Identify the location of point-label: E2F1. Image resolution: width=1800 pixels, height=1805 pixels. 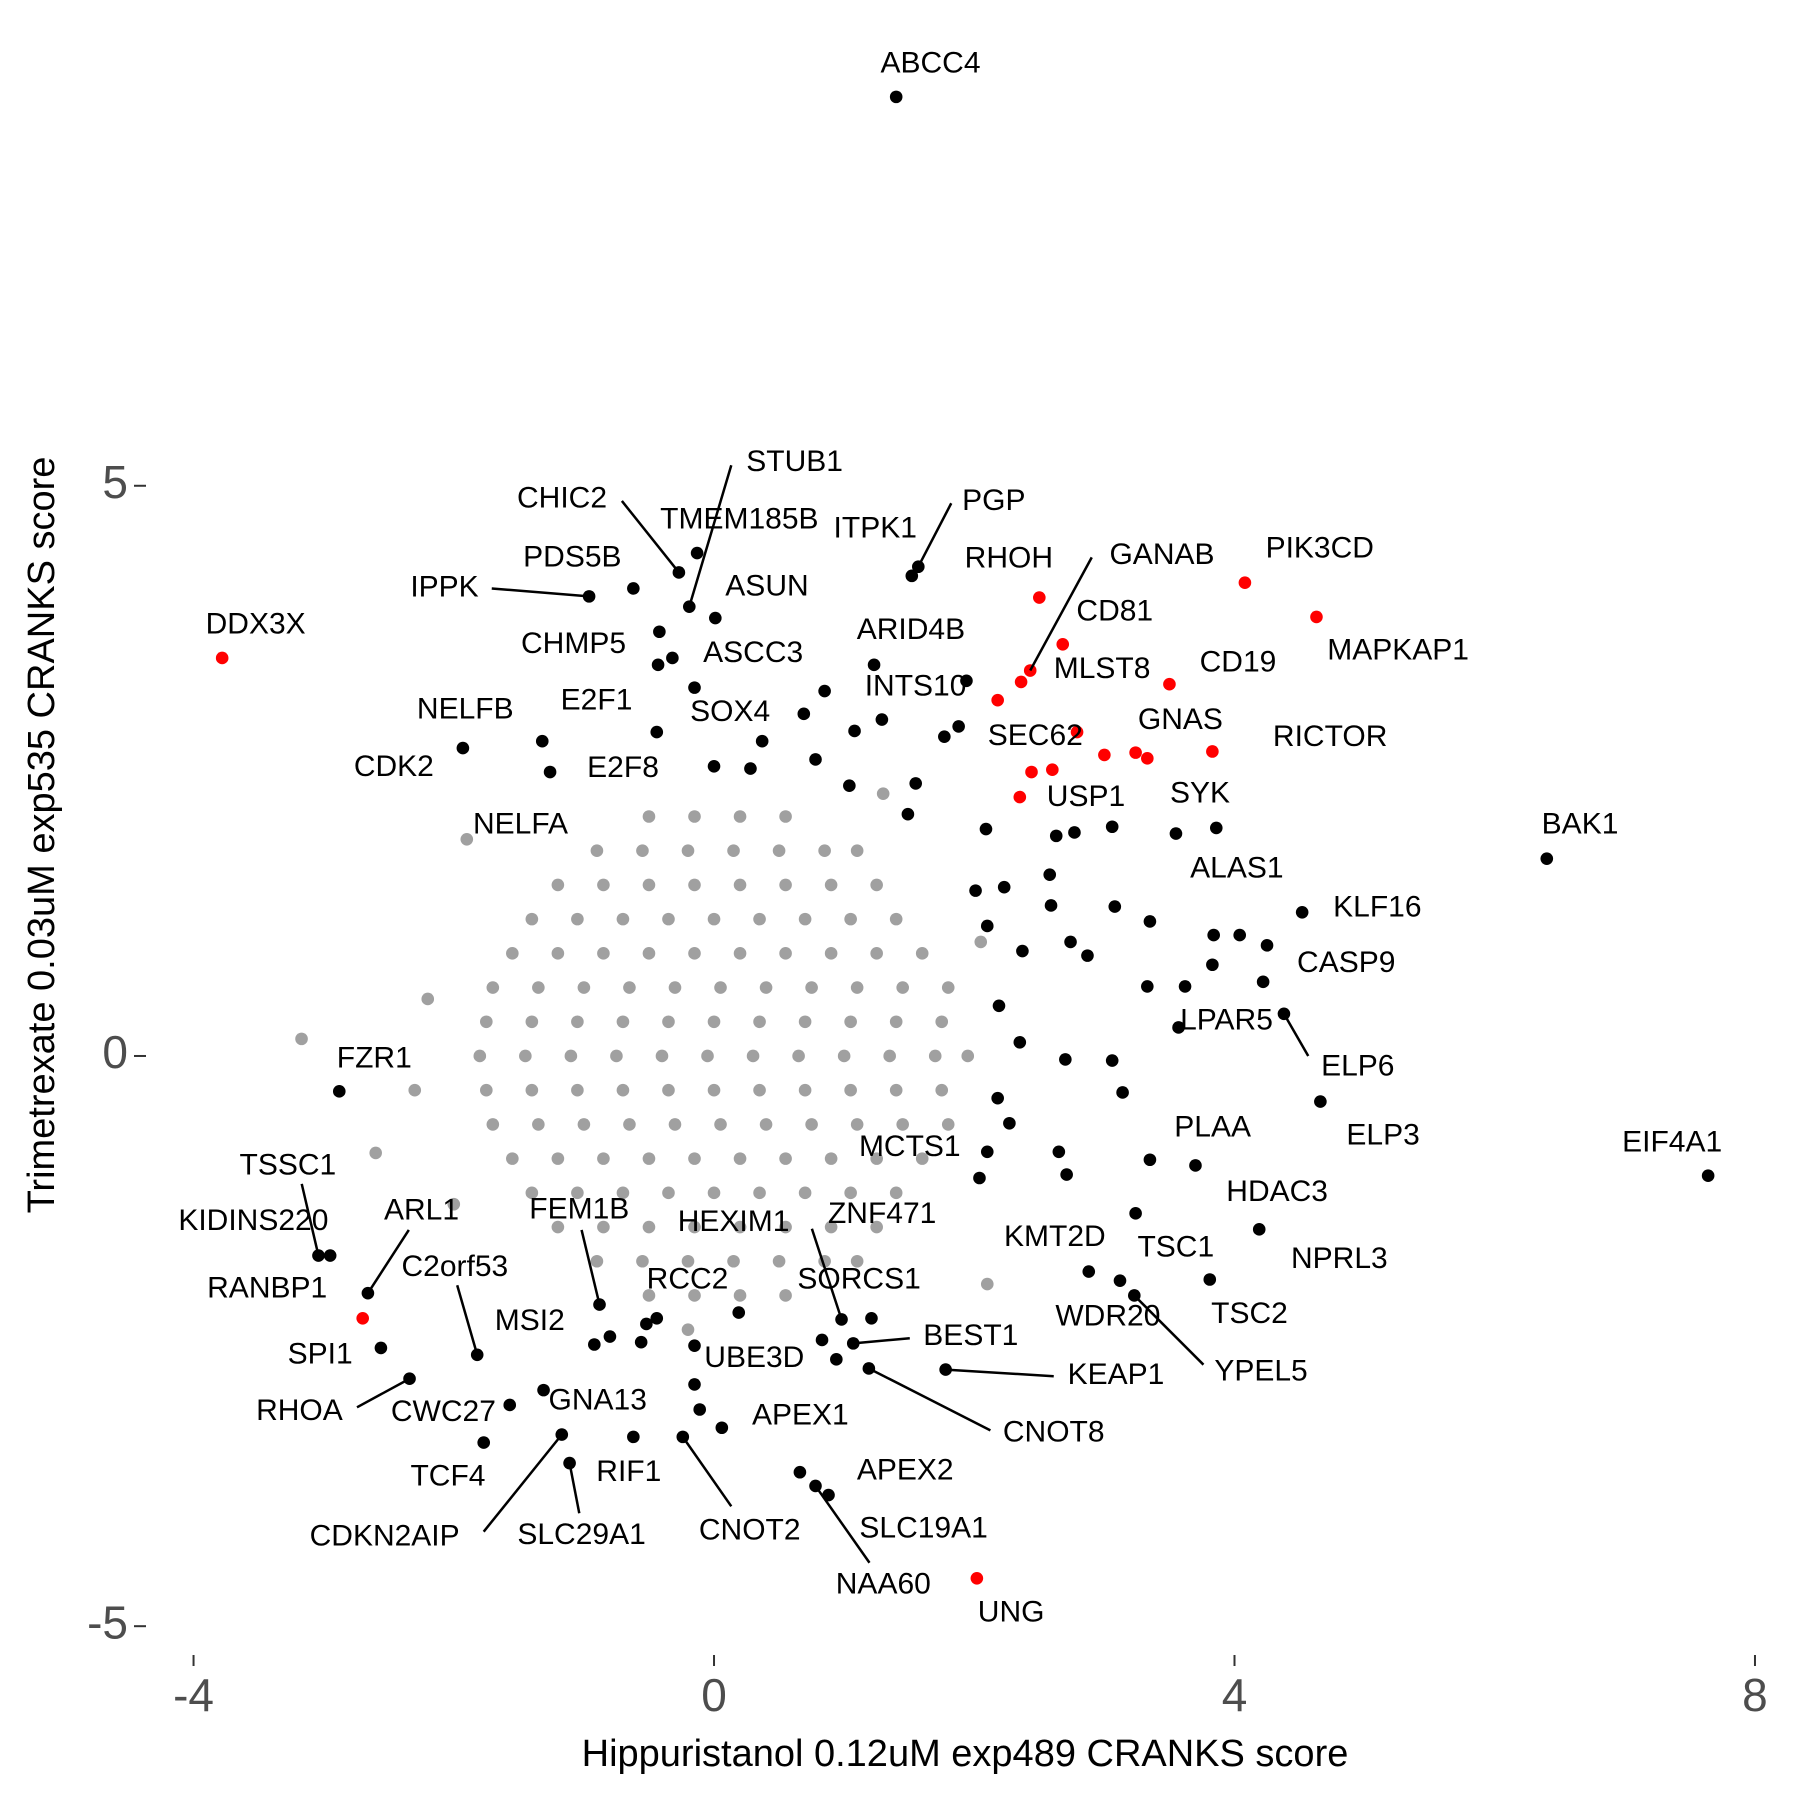
(597, 699).